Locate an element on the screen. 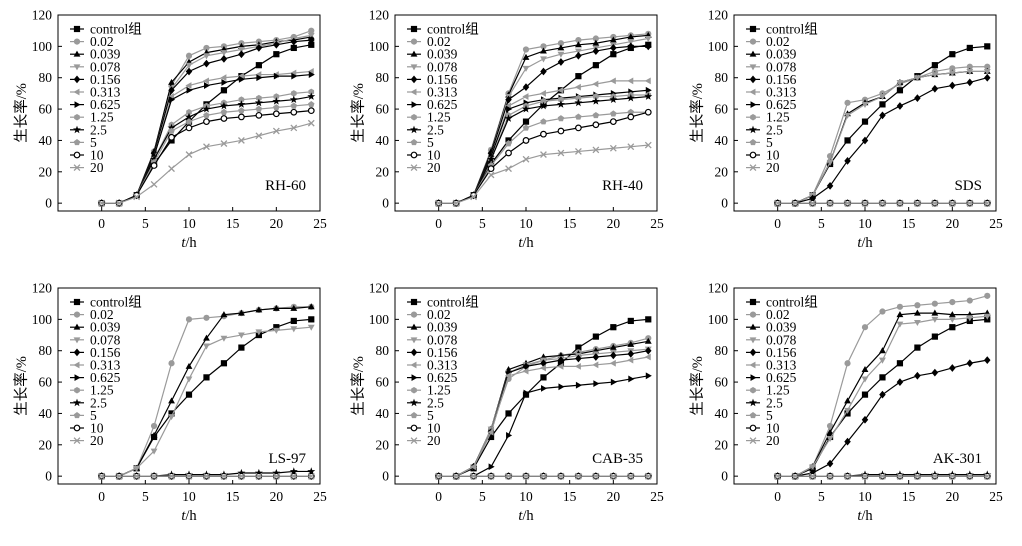 This screenshot has width=1022, height=546. legend-item: 0.02 is located at coordinates (92, 41).